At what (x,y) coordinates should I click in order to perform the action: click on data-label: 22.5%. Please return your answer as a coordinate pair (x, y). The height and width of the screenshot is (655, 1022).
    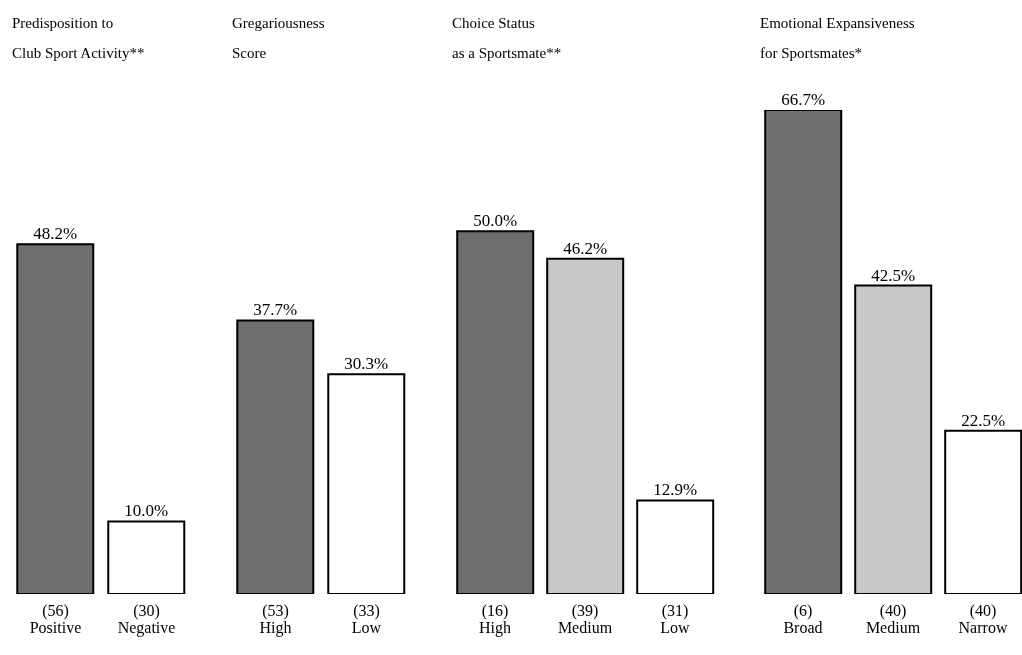
    Looking at the image, I should click on (983, 420).